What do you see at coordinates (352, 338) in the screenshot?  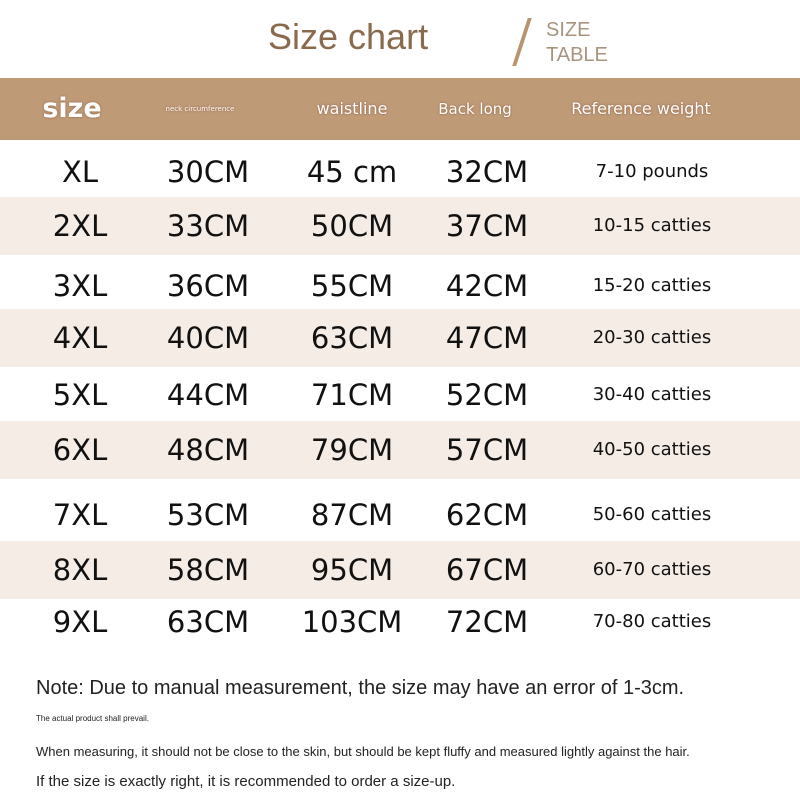 I see `cell-waistline: 63CM` at bounding box center [352, 338].